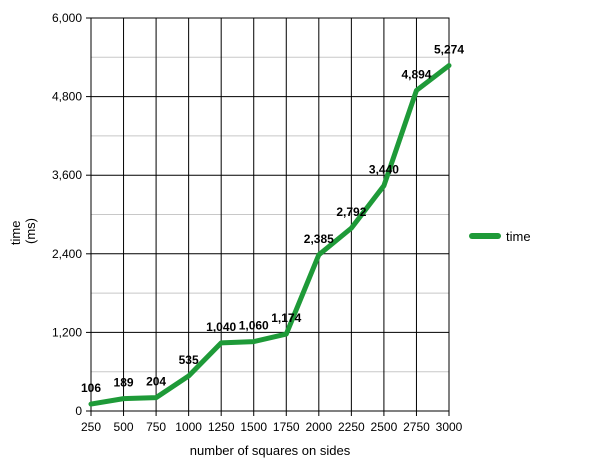  I want to click on data-label: 1,040, so click(221, 327).